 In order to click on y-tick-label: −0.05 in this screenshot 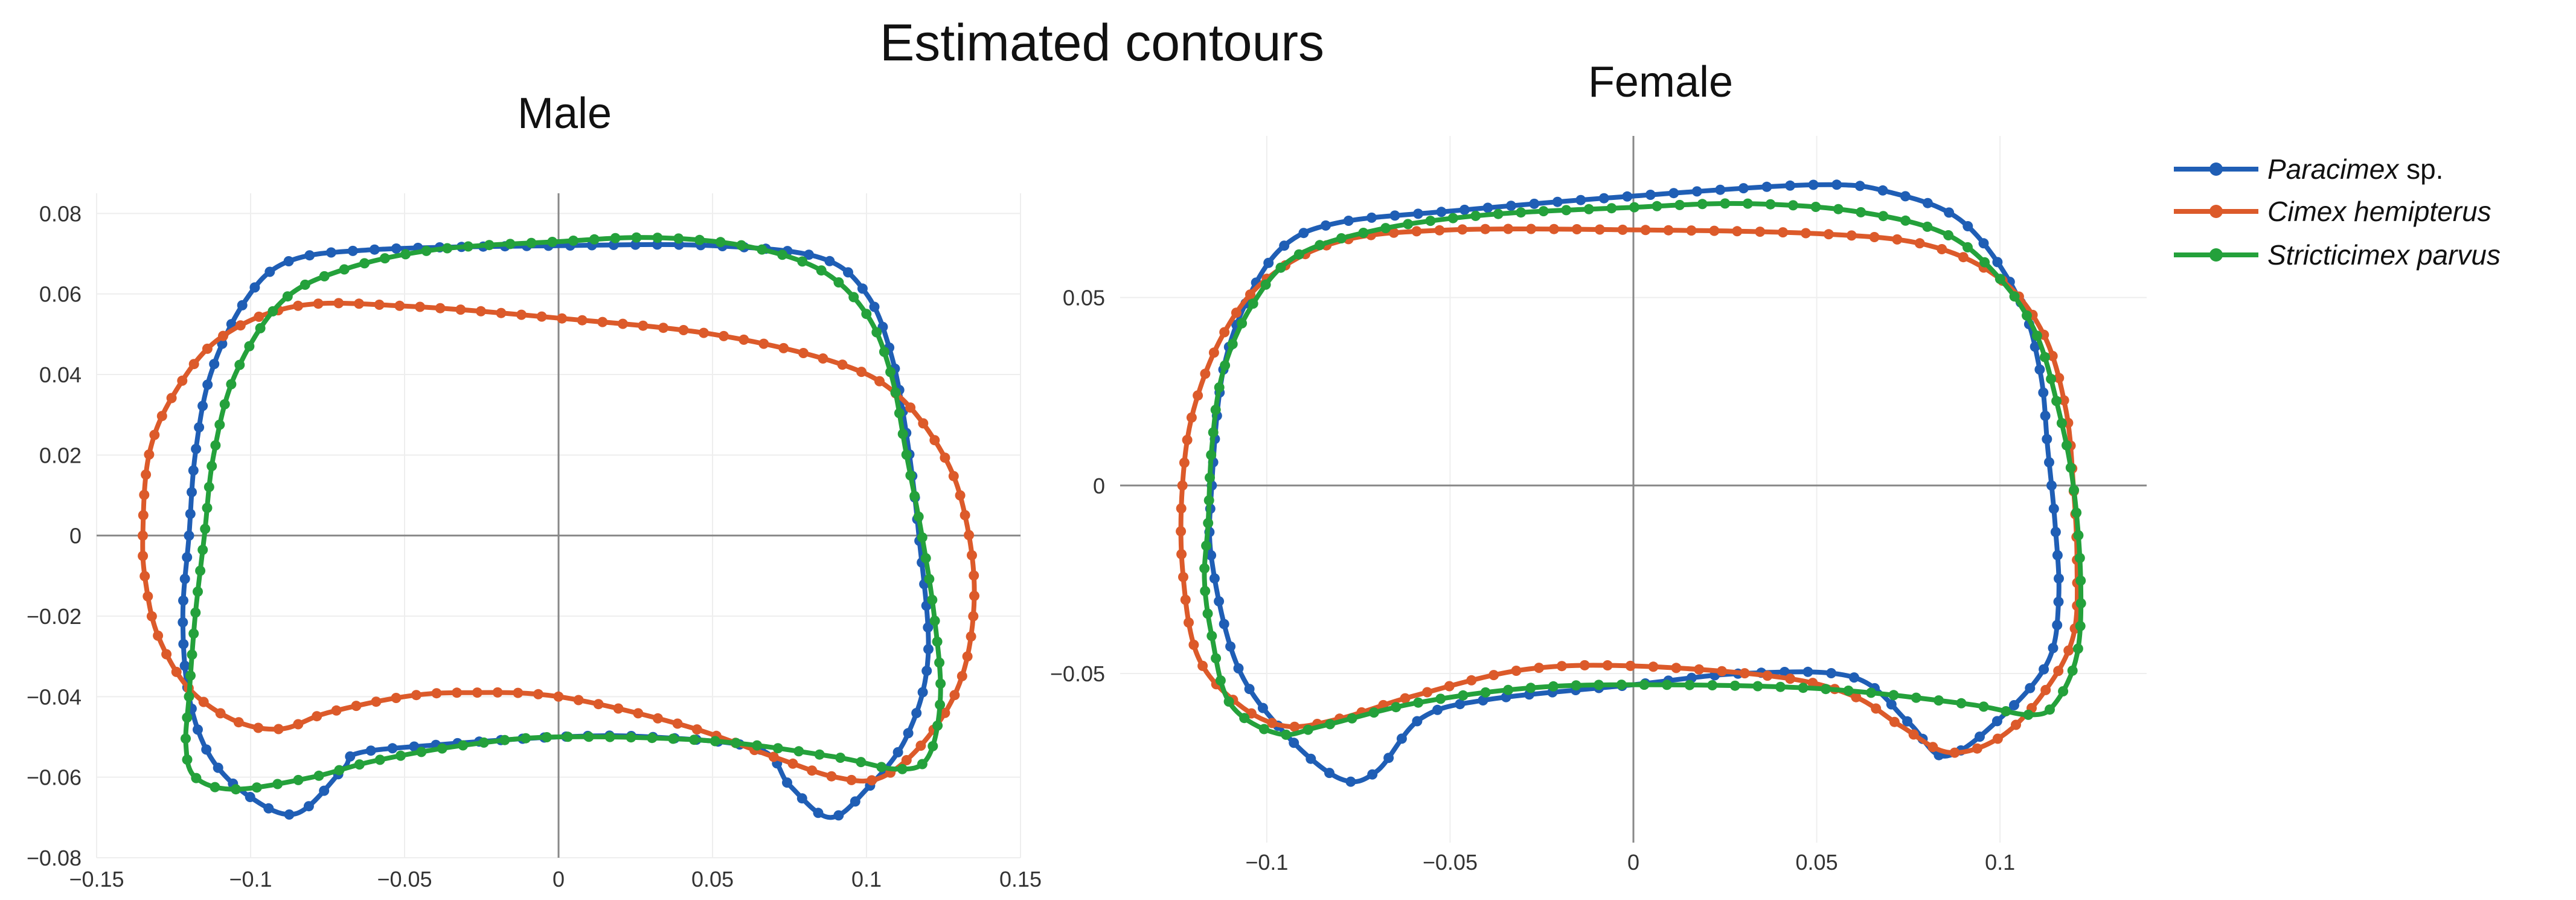, I will do `click(1077, 673)`.